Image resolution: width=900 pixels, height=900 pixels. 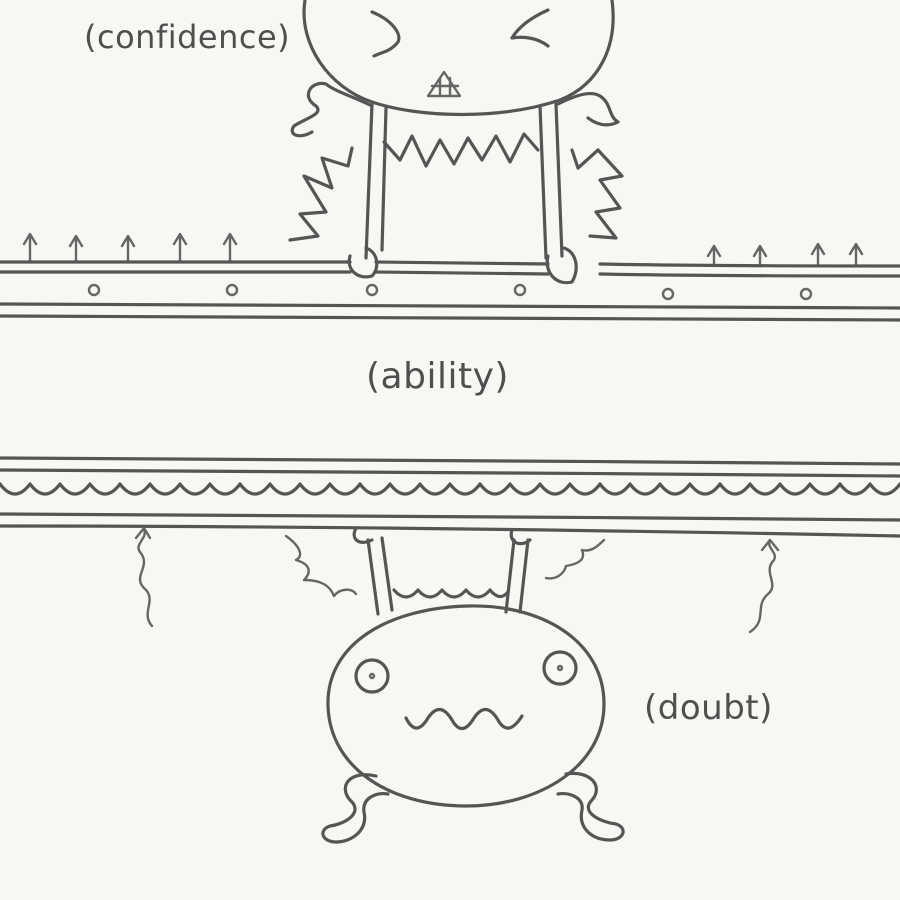 I want to click on bottom-beam, so click(x=450, y=497).